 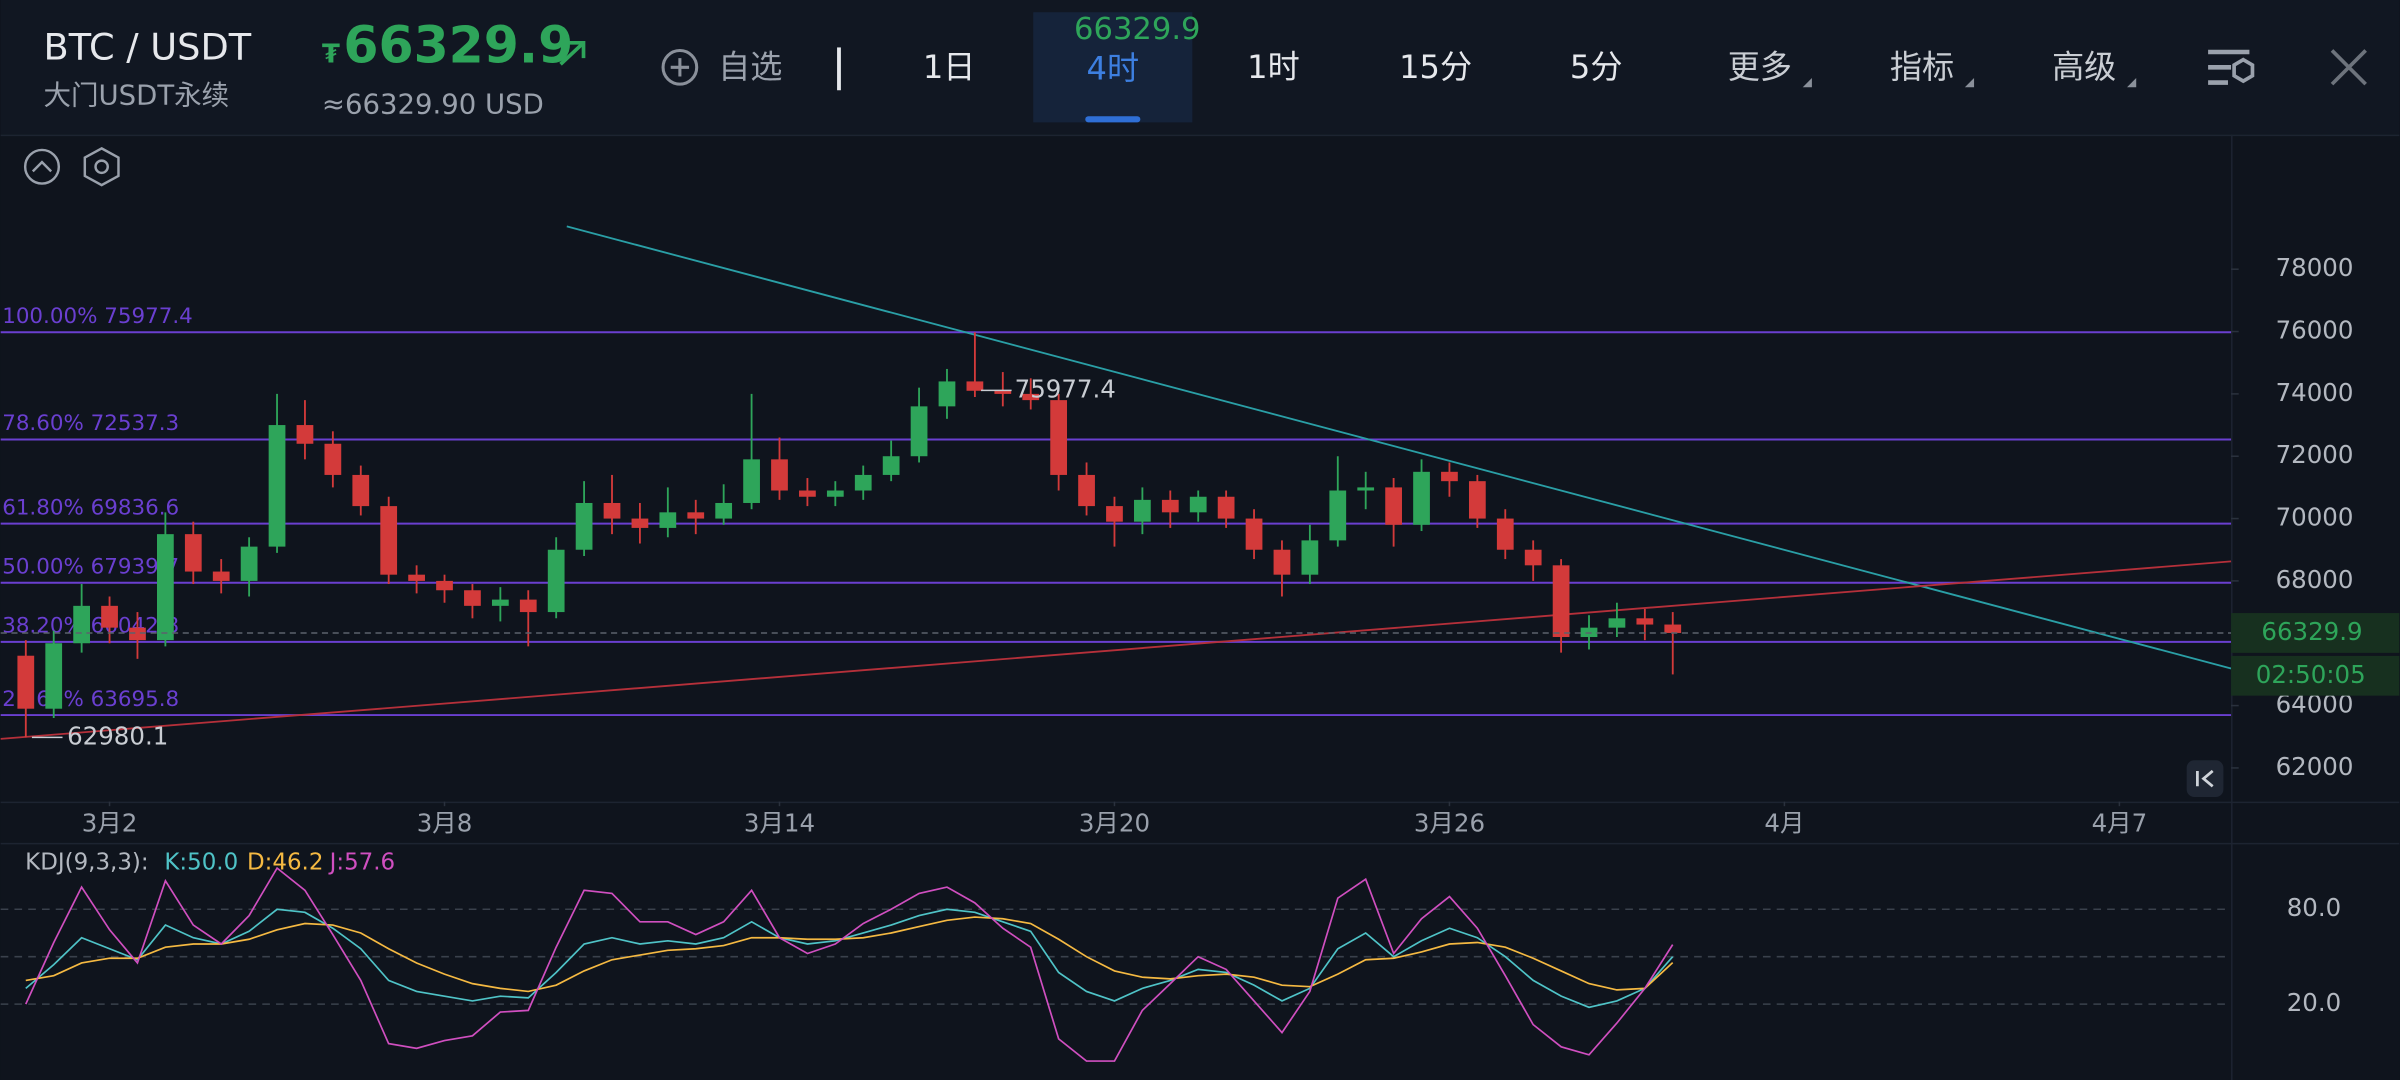 What do you see at coordinates (1784, 823) in the screenshot?
I see `x-tick-label: 4月` at bounding box center [1784, 823].